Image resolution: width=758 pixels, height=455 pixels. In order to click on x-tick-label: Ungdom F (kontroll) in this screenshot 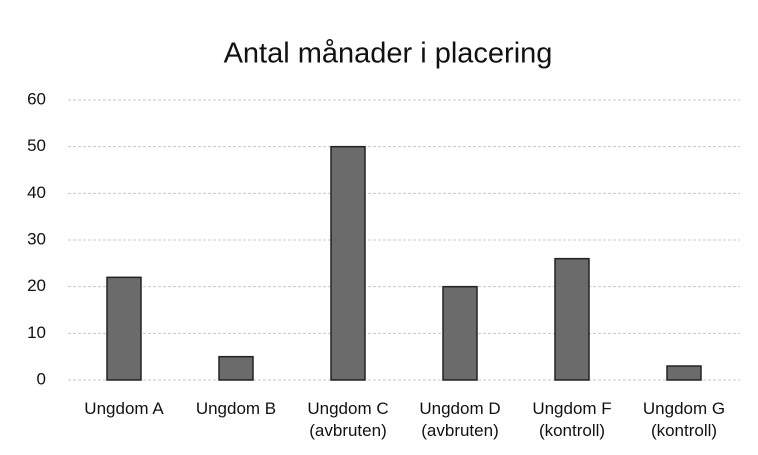, I will do `click(572, 419)`.